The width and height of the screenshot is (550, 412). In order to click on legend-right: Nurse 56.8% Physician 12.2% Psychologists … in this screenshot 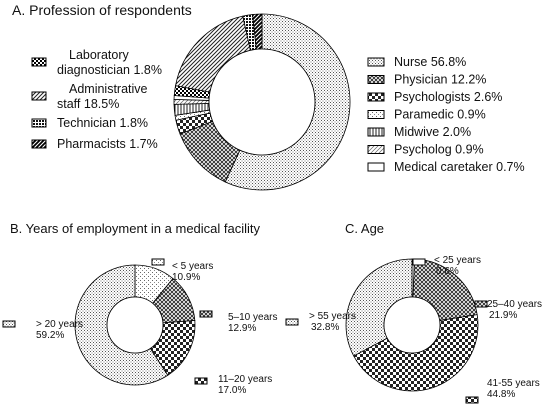, I will do `click(446, 114)`.